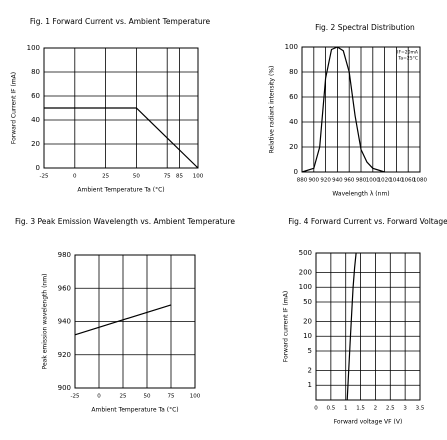  Describe the element at coordinates (305, 272) in the screenshot. I see `y-tick-label: 200` at that location.